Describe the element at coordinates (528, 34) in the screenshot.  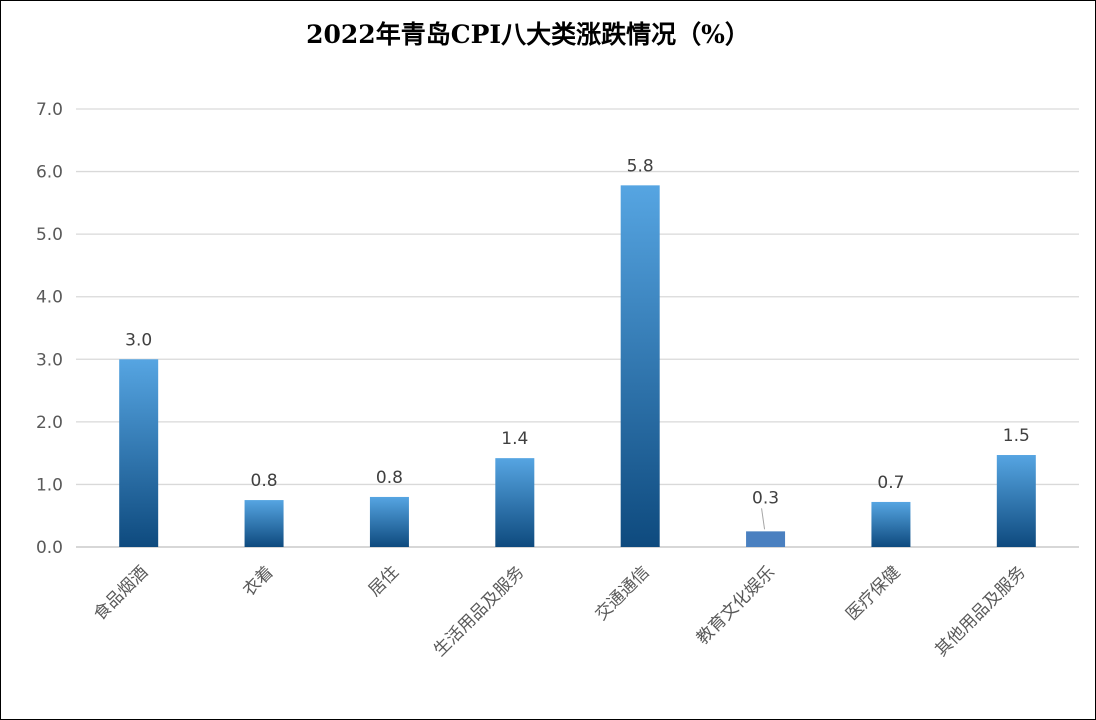
I see `chart-title: 2022年青岛CPI八大类涨跌情况（%）` at that location.